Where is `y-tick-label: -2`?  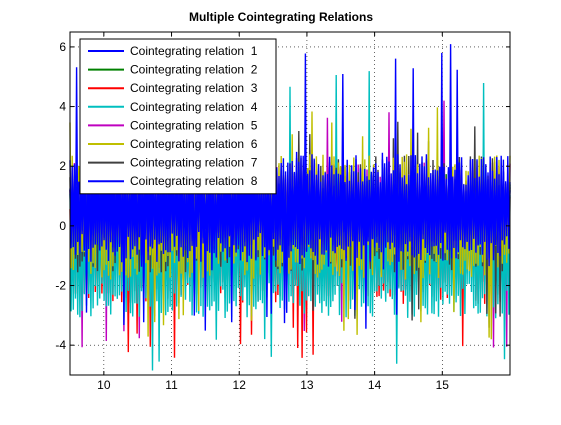
y-tick-label: -2 is located at coordinates (60, 286).